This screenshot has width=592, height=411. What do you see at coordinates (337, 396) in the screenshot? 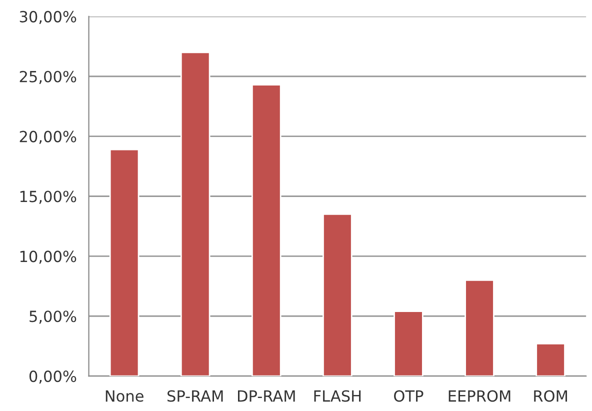
I see `x-tick-label: FLASH` at bounding box center [337, 396].